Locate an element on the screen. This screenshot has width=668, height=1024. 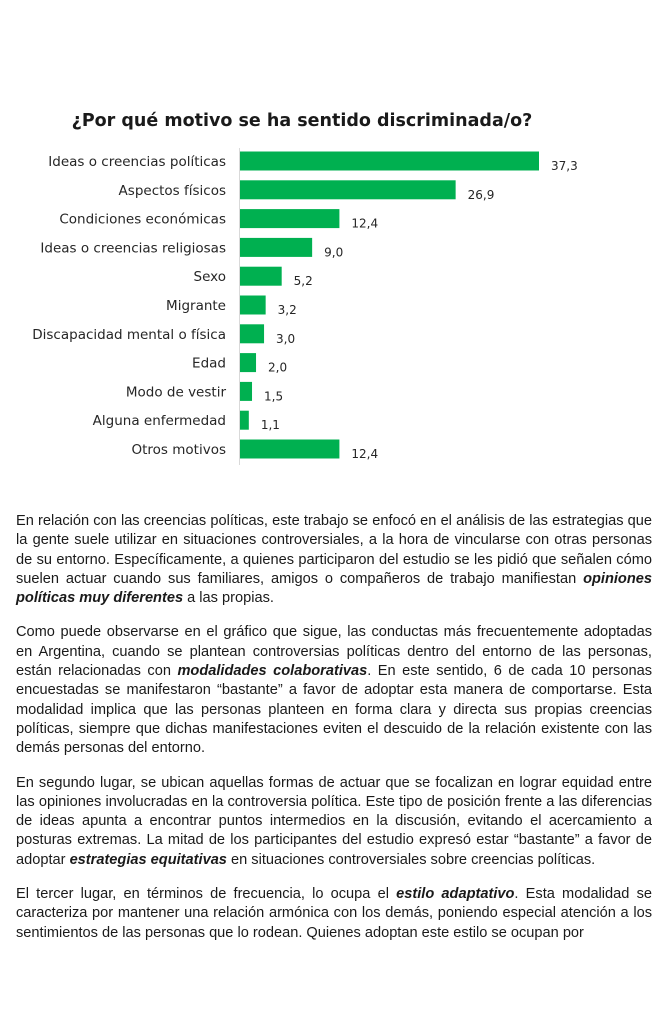
data-label: 37,3 is located at coordinates (564, 166).